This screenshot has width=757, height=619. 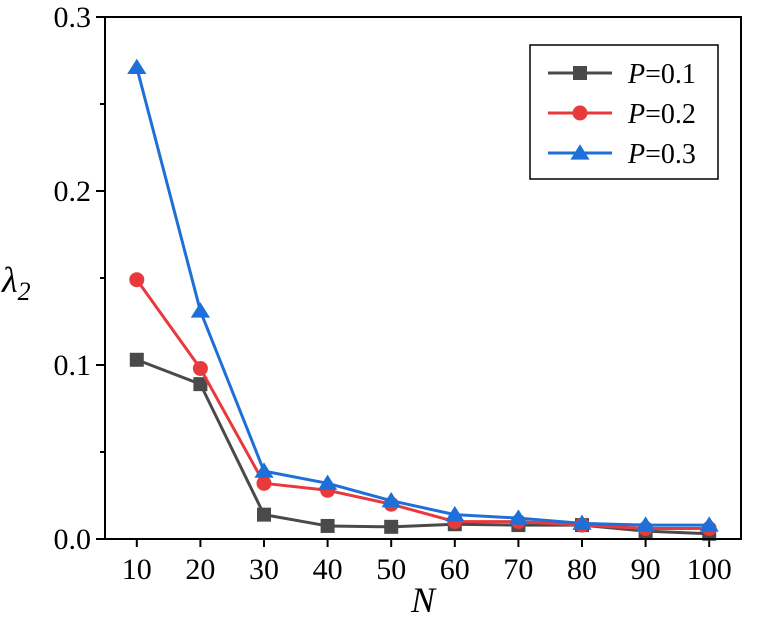 What do you see at coordinates (328, 569) in the screenshot?
I see `x-tick-label: 40` at bounding box center [328, 569].